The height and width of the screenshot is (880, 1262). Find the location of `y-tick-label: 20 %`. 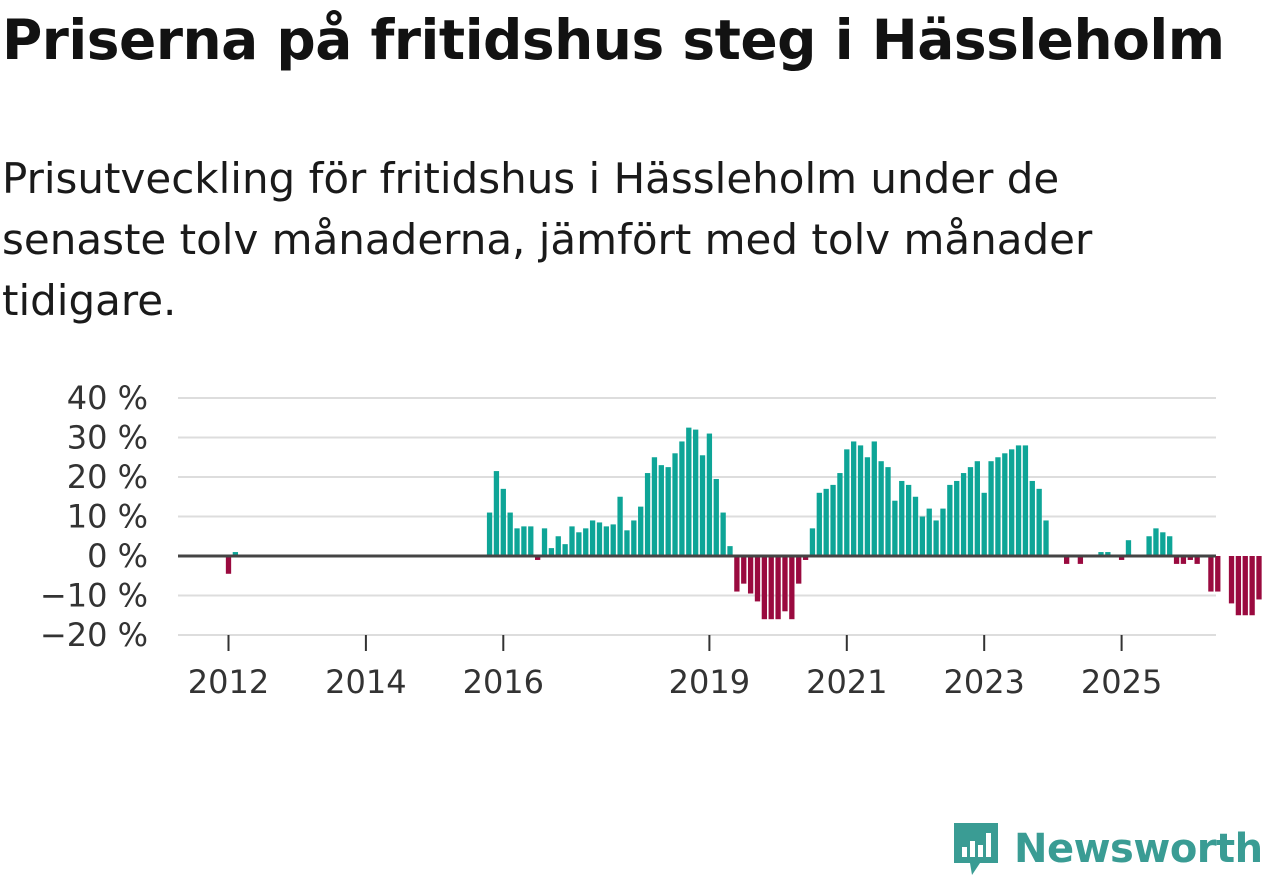

y-tick-label: 20 % is located at coordinates (107, 477).